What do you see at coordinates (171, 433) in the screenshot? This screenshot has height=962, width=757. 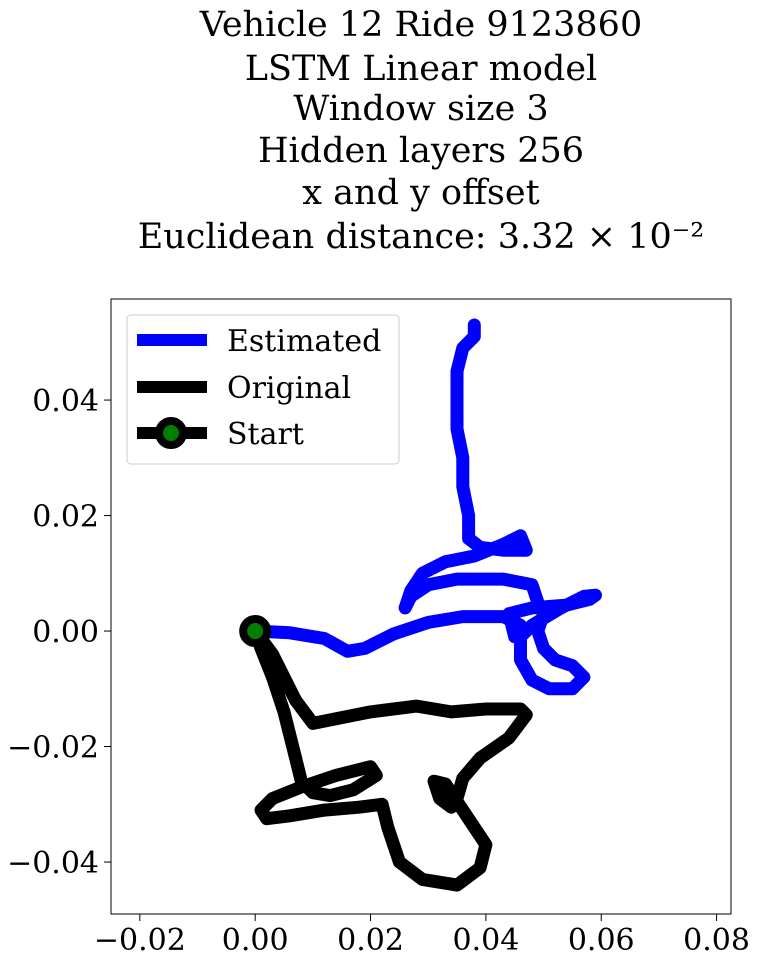 I see `legend-swatch-start-marker` at bounding box center [171, 433].